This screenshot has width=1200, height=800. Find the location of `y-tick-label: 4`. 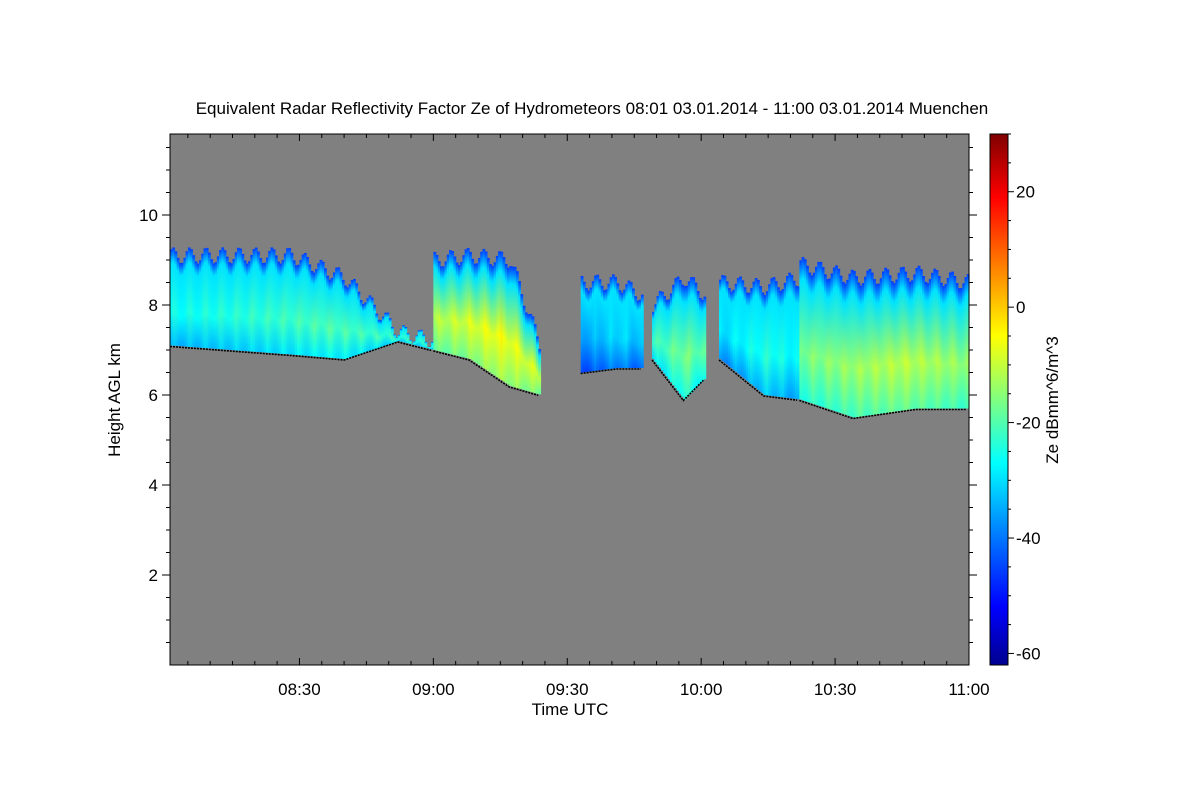

y-tick-label: 4 is located at coordinates (153, 485).